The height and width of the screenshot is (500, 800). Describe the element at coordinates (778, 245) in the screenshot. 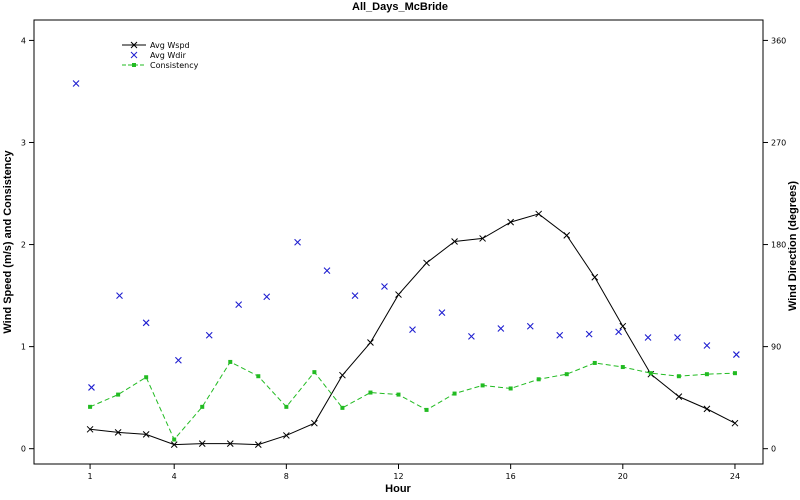

I see `y-right-tick-label: 180` at that location.